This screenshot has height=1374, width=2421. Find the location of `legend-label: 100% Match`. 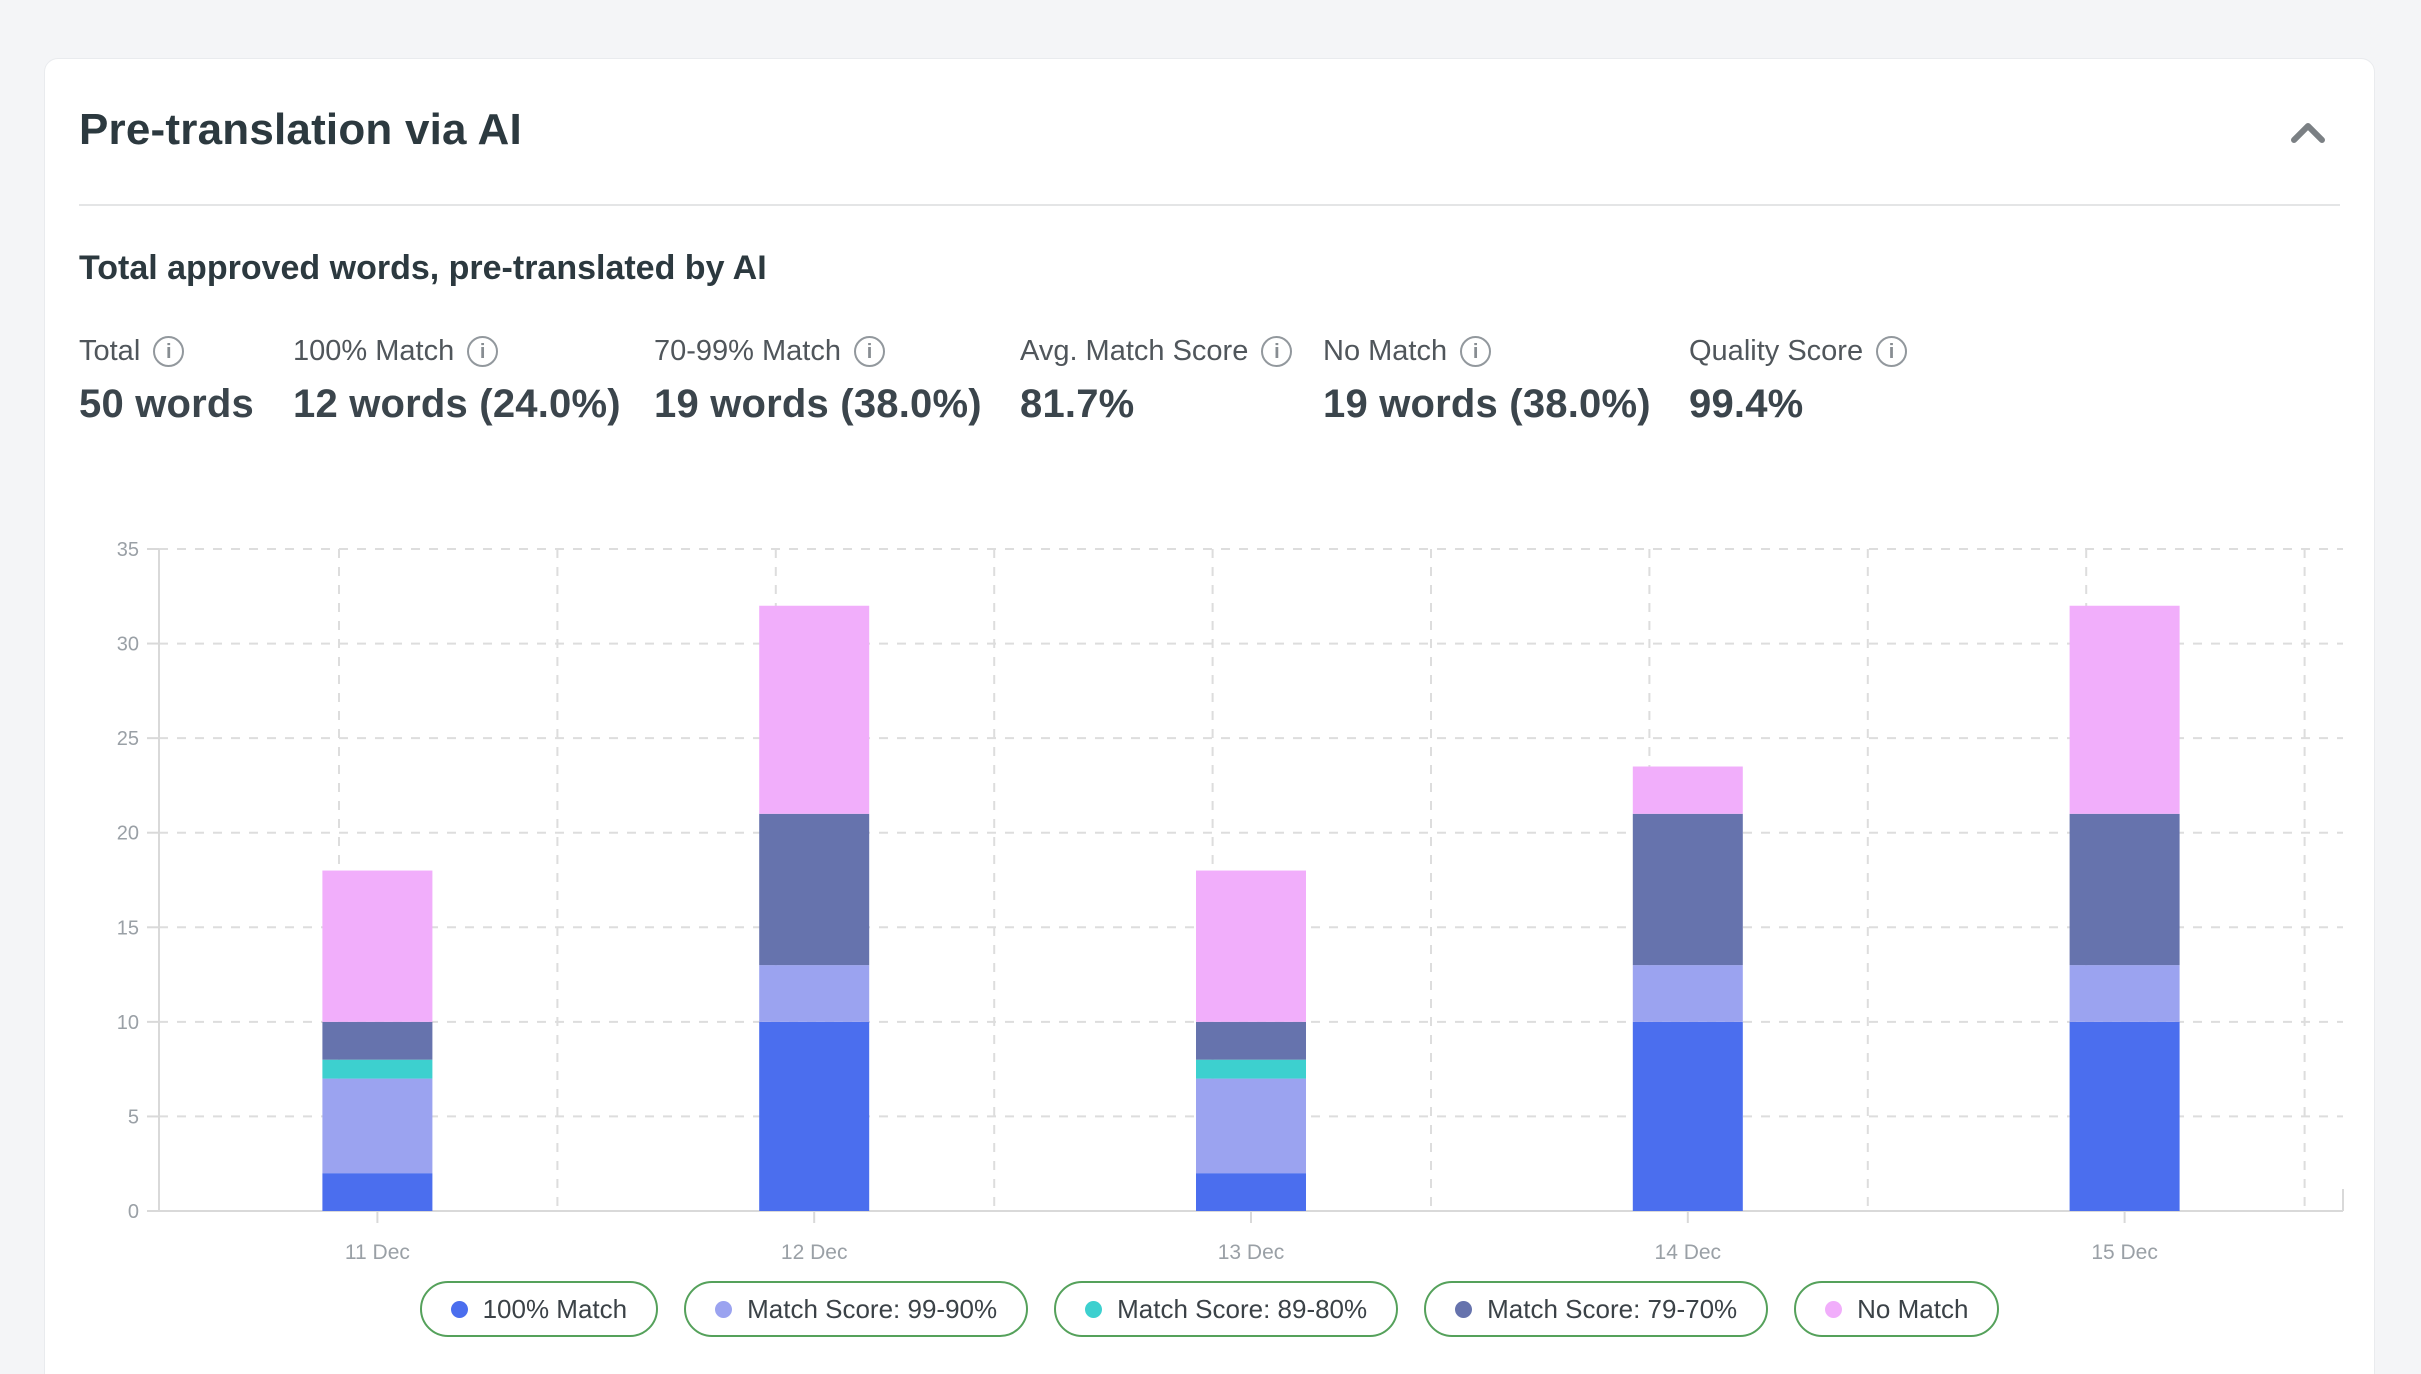

legend-label: 100% Match is located at coordinates (555, 1308).